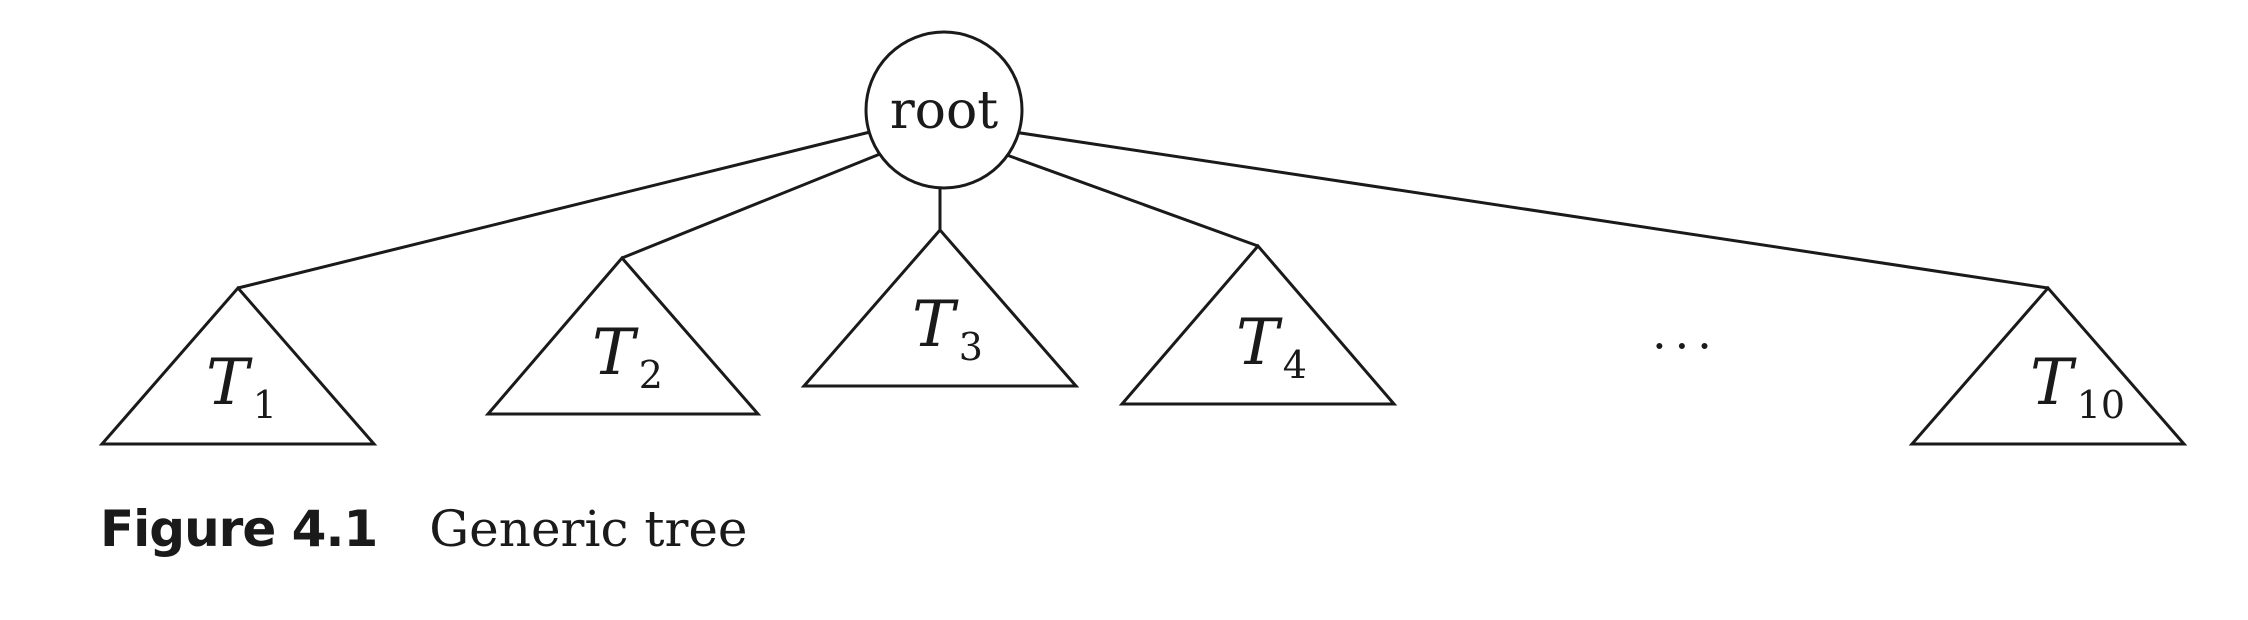 Image resolution: width=2248 pixels, height=620 pixels. What do you see at coordinates (751, 206) in the screenshot?
I see `edge-root-t2` at bounding box center [751, 206].